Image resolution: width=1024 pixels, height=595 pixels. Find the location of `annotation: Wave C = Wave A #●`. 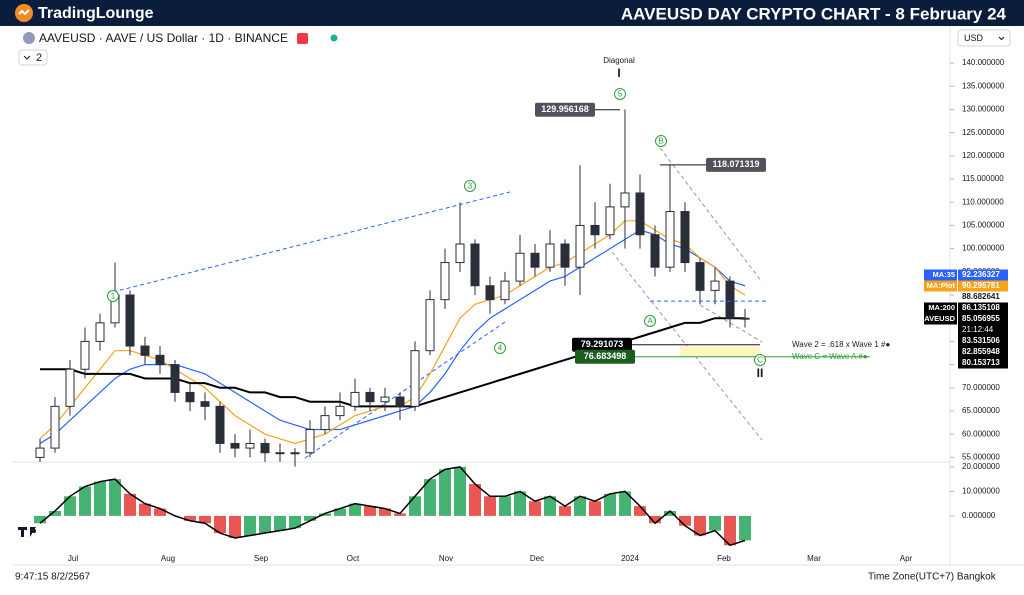

annotation: Wave C = Wave A #● is located at coordinates (830, 356).